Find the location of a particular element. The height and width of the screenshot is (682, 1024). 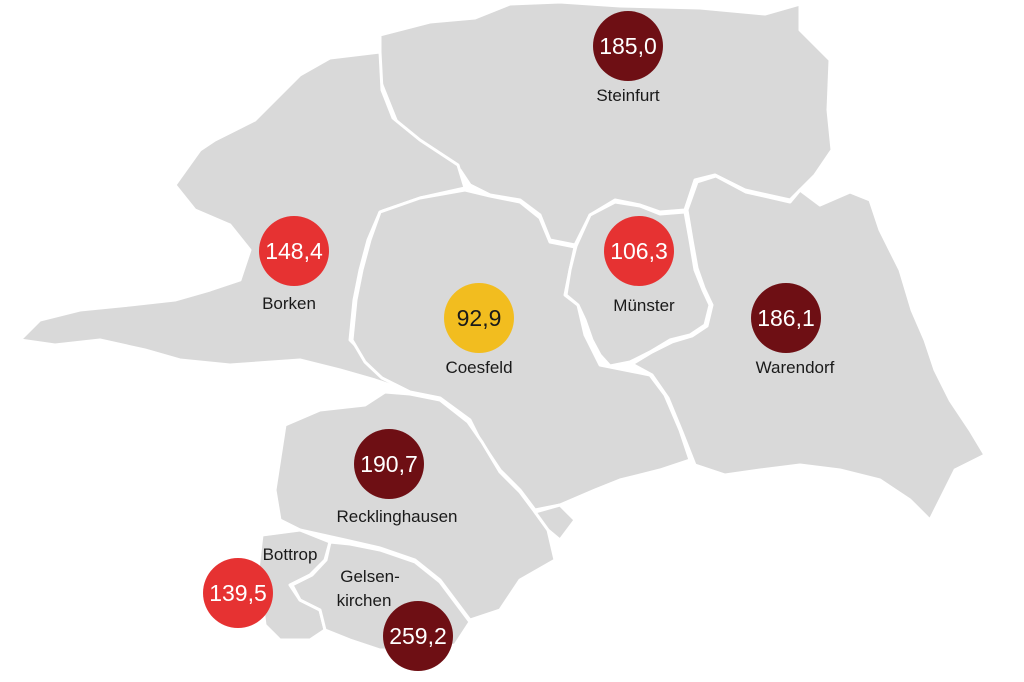

marker-coesfeld: 92,9 Coesfeld is located at coordinates (479, 330).